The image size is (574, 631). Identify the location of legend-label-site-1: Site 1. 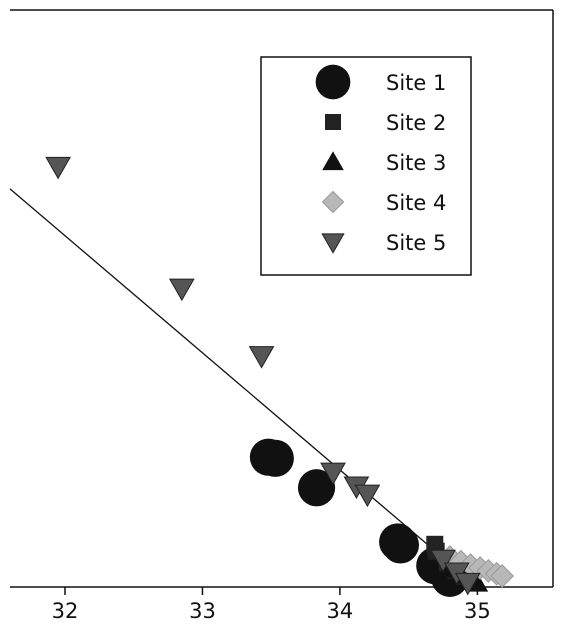
(416, 83).